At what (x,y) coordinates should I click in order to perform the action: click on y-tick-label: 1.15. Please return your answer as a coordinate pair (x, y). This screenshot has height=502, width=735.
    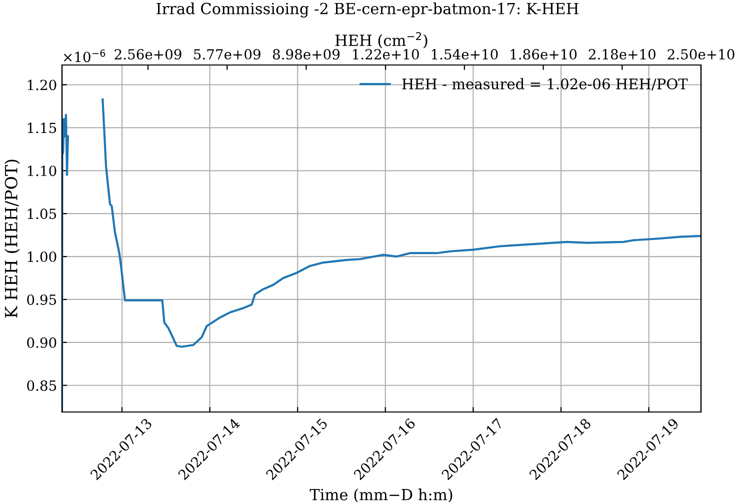
    Looking at the image, I should click on (42, 128).